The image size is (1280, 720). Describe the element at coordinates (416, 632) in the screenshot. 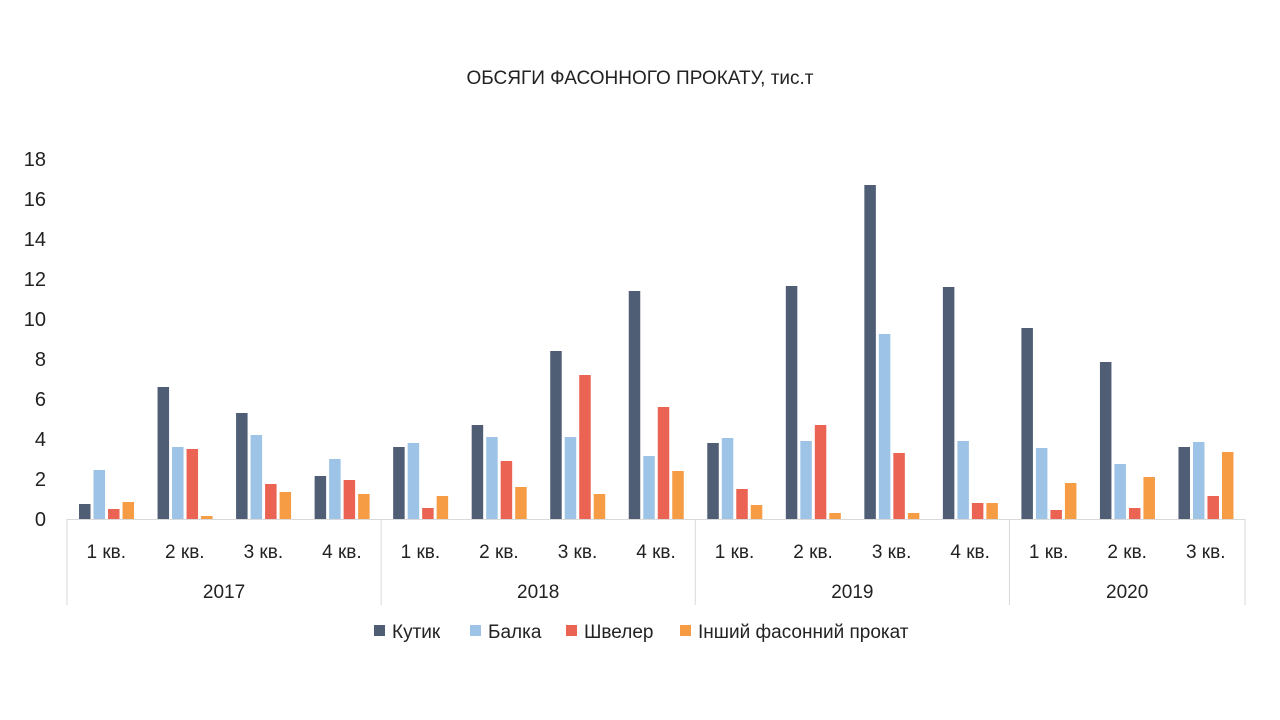

I see `legend-label: Кутик` at that location.